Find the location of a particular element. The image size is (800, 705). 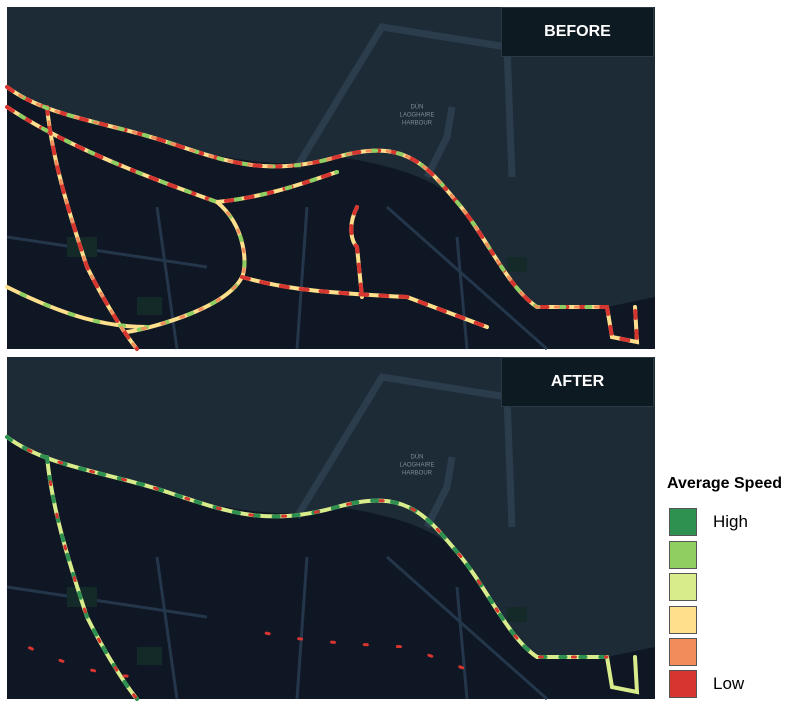

legend-title: Average Speed is located at coordinates (725, 483).